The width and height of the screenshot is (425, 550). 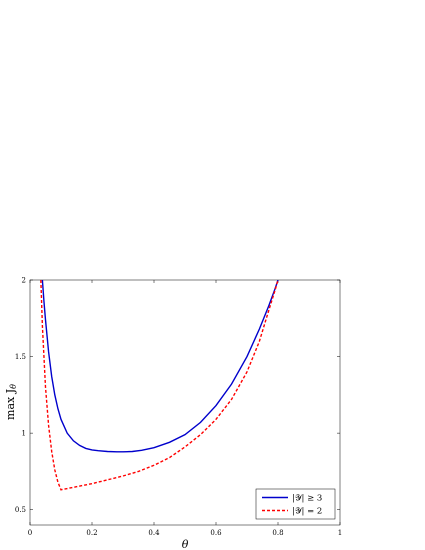 What do you see at coordinates (307, 512) in the screenshot?
I see `legend-label-series-2: |𝒴| = 2` at bounding box center [307, 512].